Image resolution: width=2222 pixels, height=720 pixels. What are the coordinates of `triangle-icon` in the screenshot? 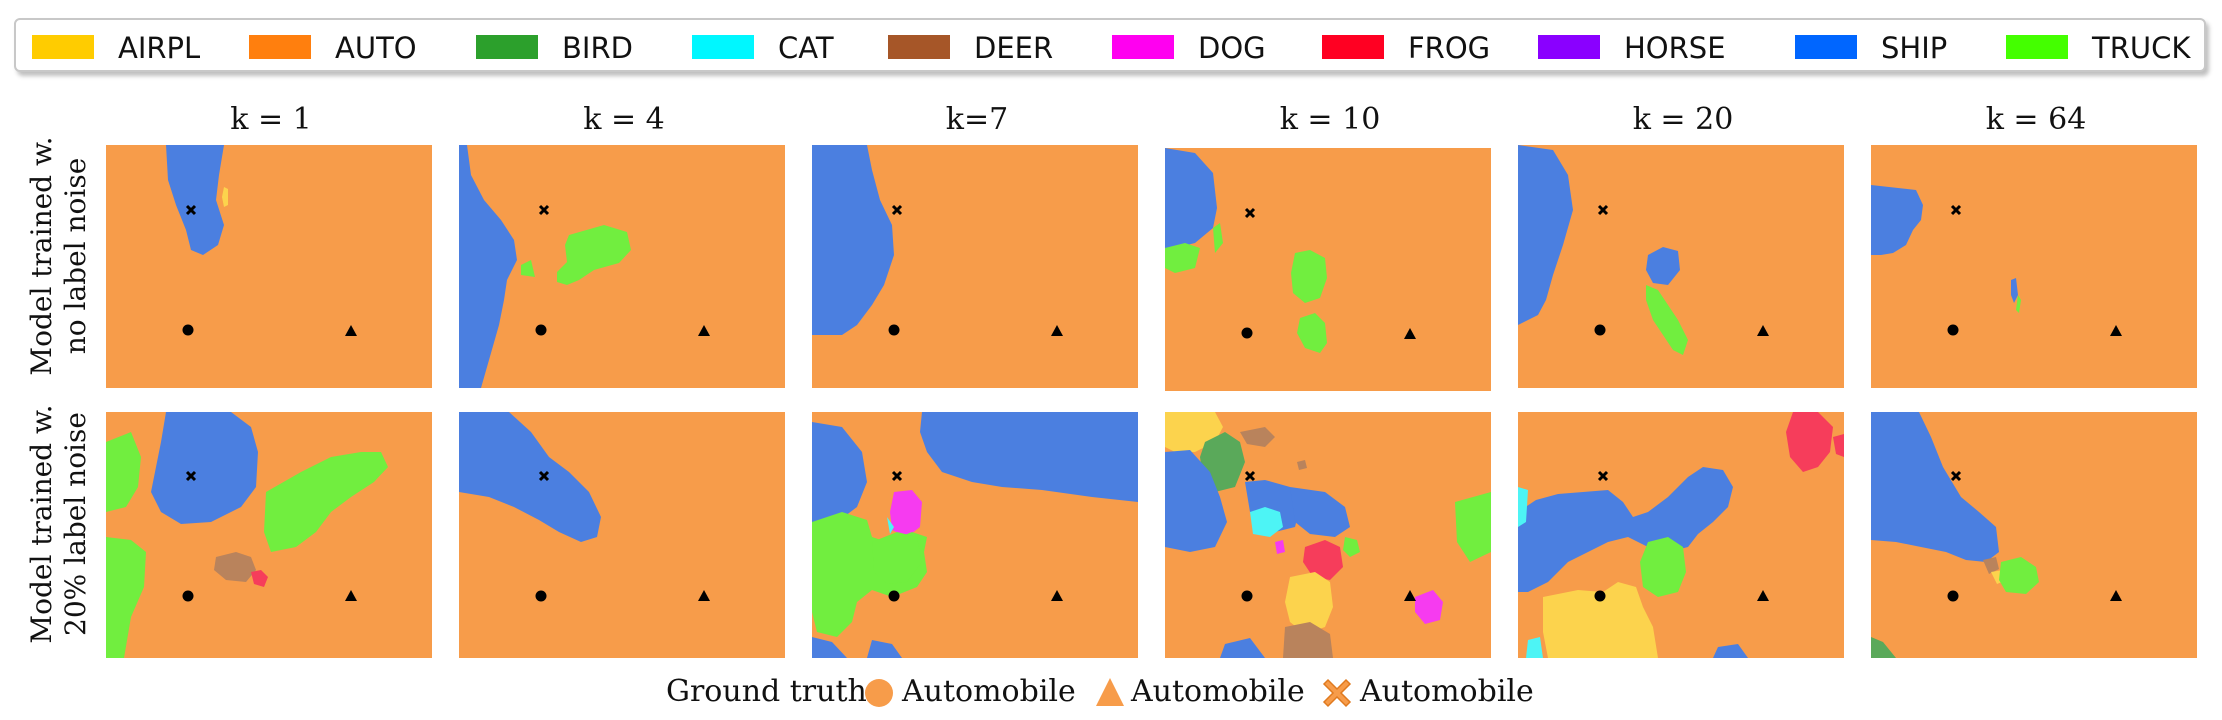 It's located at (1110, 692).